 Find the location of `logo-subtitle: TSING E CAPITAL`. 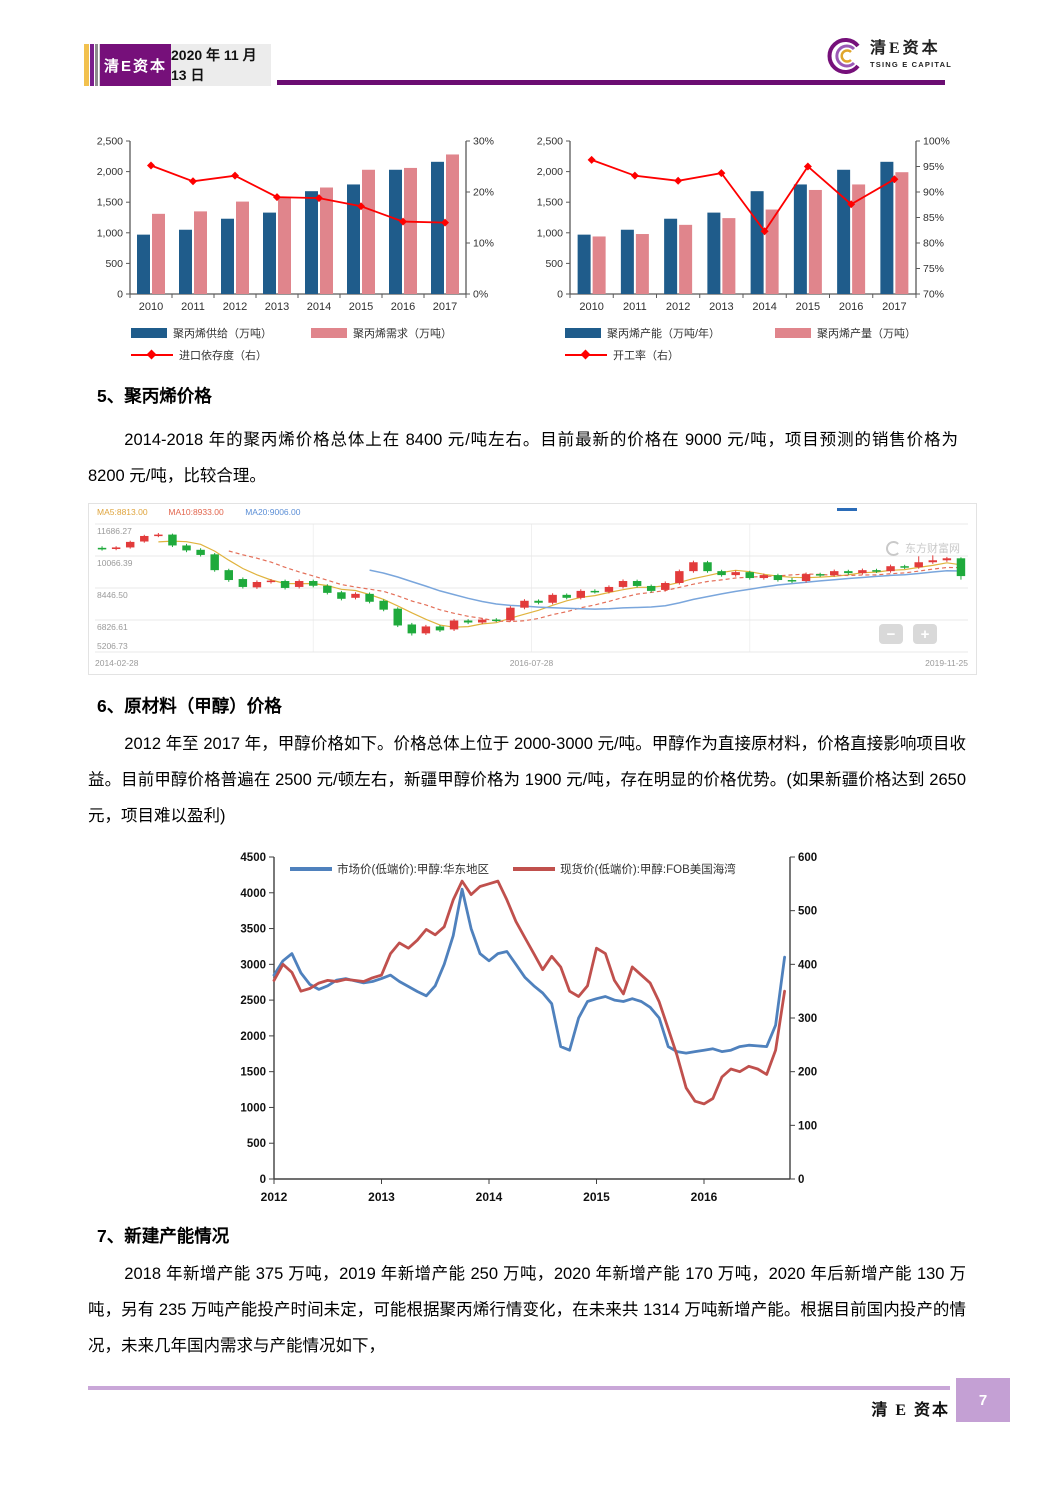

logo-subtitle: TSING E CAPITAL is located at coordinates (911, 64).